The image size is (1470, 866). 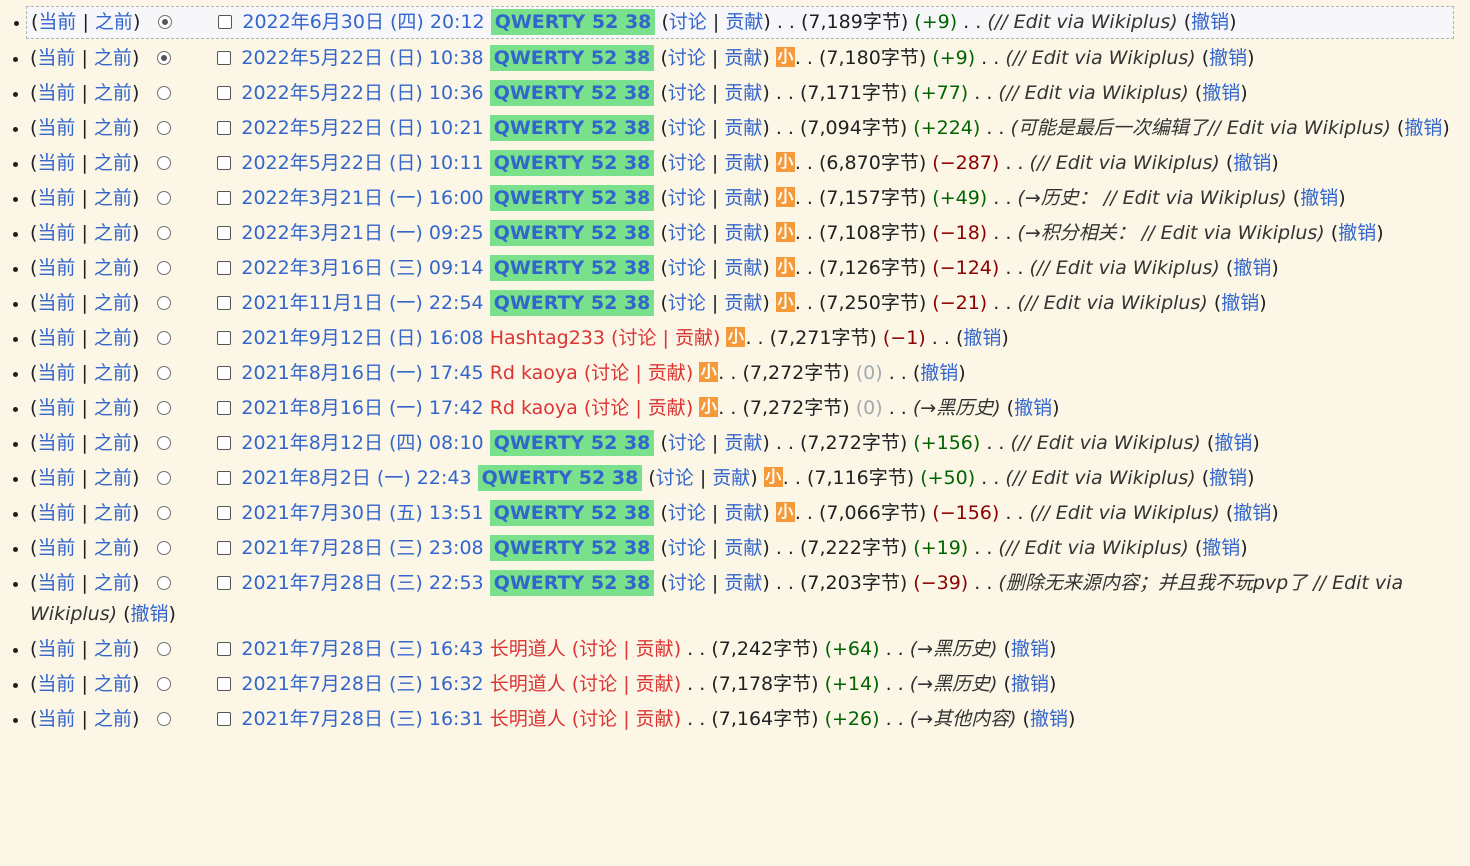 I want to click on revision-date-link: 2021年11月1日 (一) 22:54, so click(x=362, y=303).